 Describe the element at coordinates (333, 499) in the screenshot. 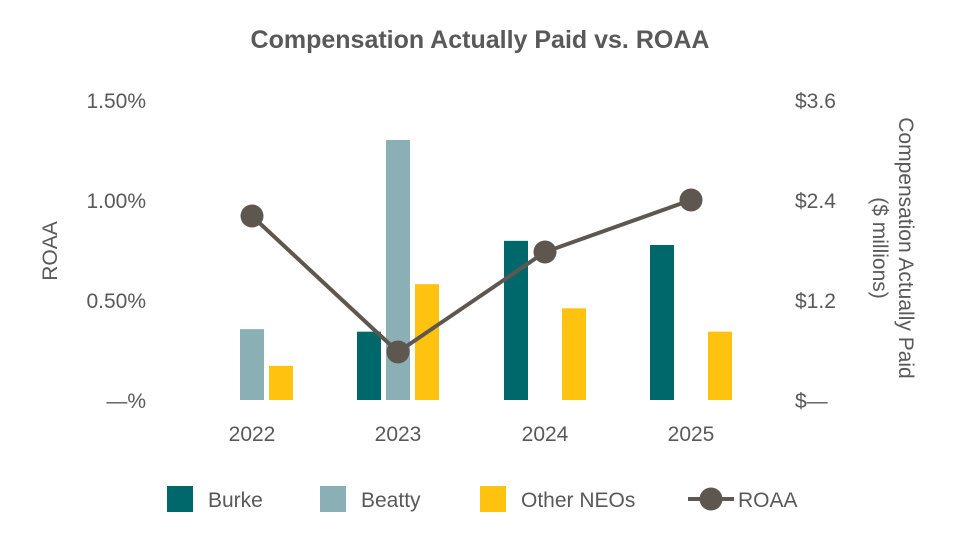

I see `legend-swatch-beatty` at that location.